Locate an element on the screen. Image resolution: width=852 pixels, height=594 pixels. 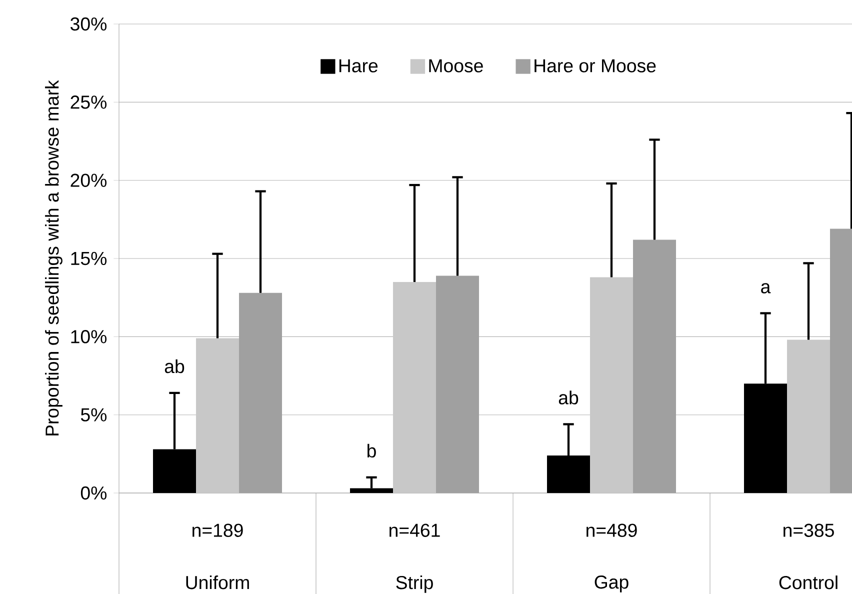
text: n=189 is located at coordinates (217, 530).